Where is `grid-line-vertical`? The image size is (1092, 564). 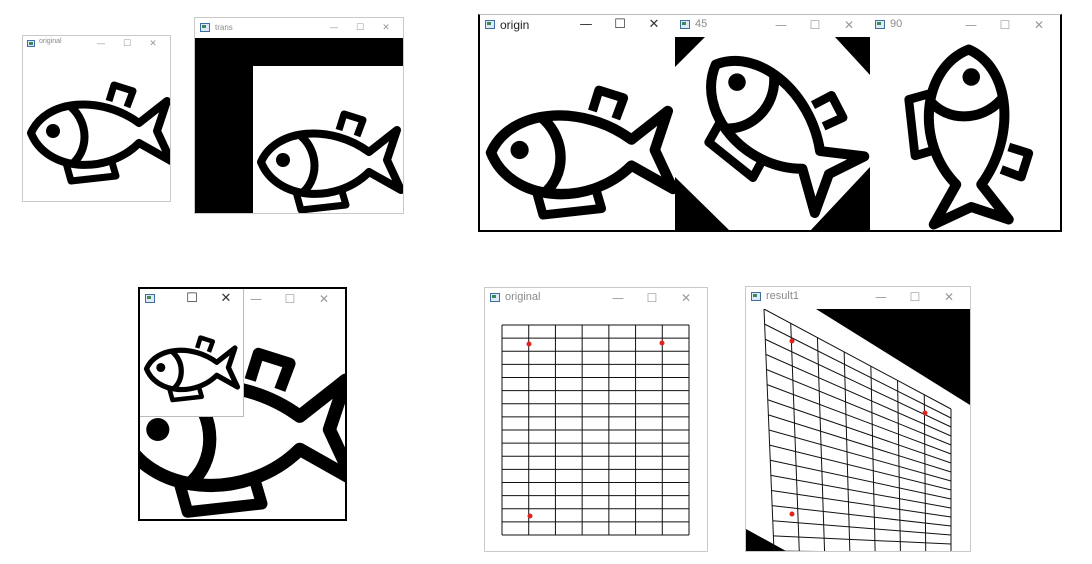 grid-line-vertical is located at coordinates (925, 472).